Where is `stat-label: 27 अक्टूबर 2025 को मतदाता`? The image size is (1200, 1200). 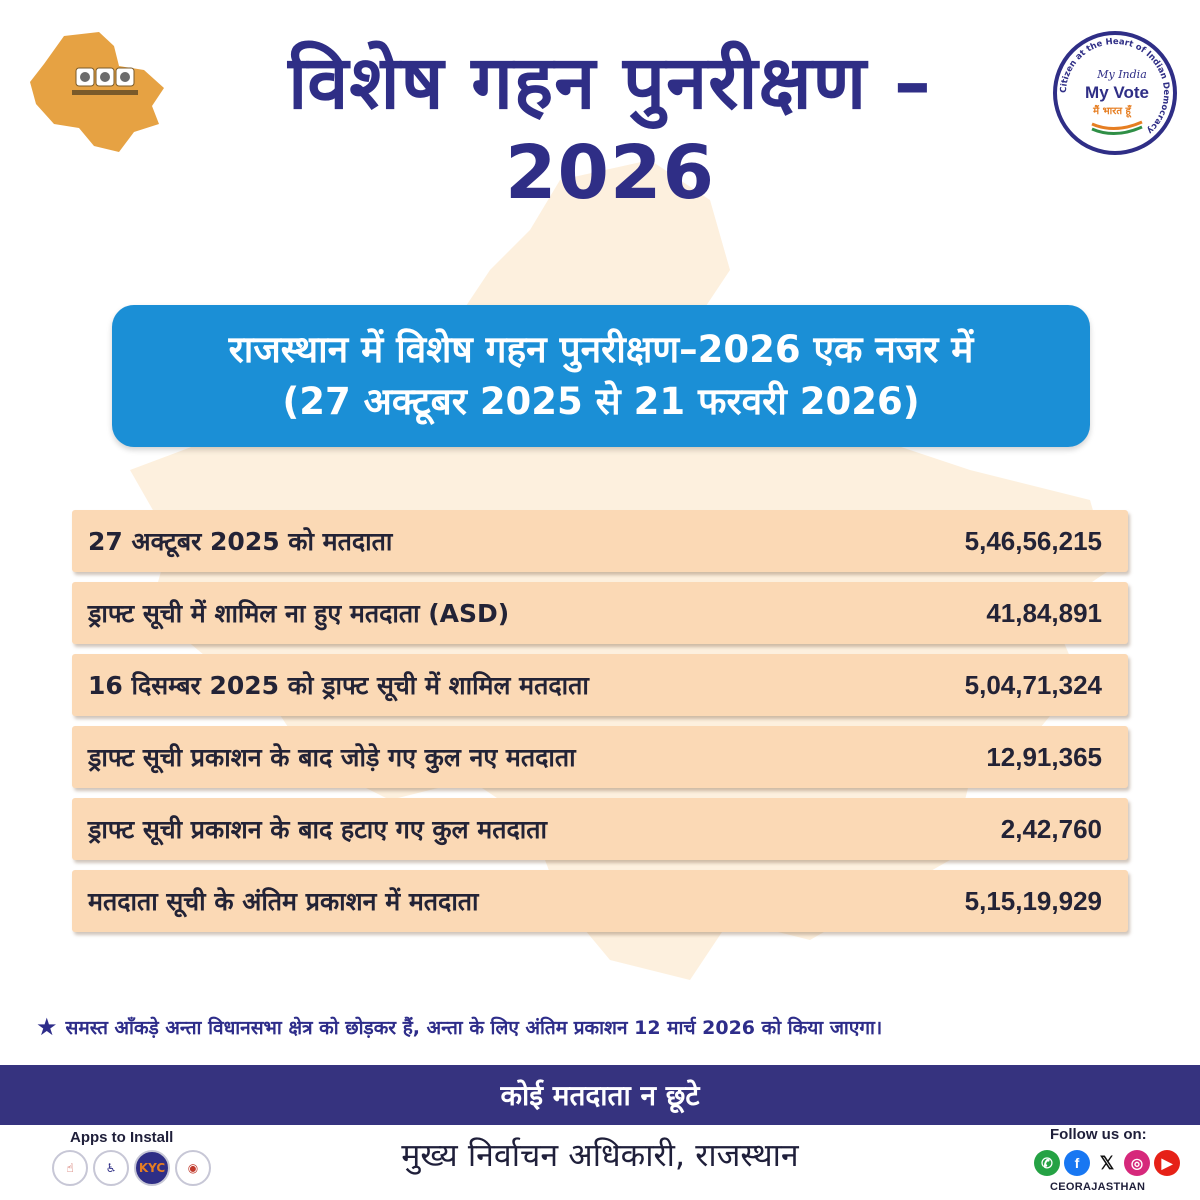 stat-label: 27 अक्टूबर 2025 को मतदाता is located at coordinates (240, 541).